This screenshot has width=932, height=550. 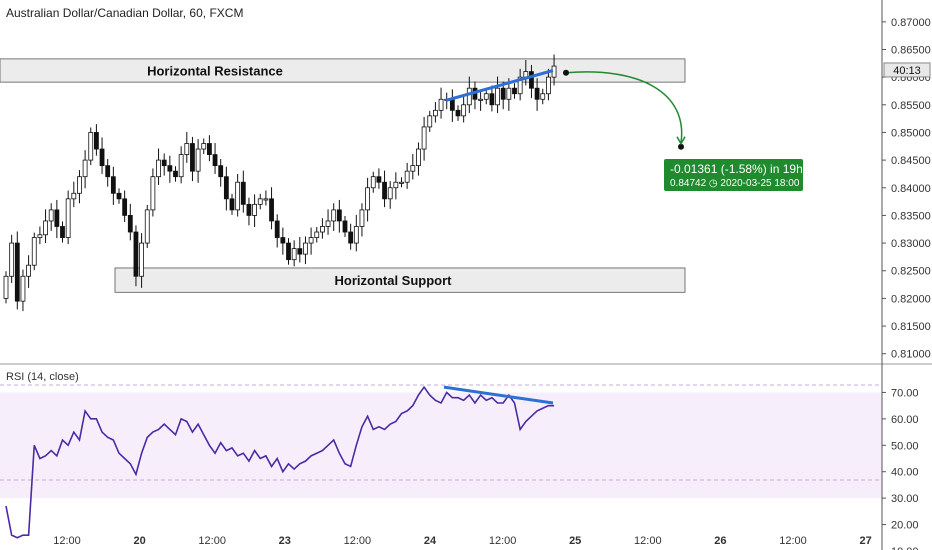 I want to click on time-tick-label: 24, so click(x=430, y=541).